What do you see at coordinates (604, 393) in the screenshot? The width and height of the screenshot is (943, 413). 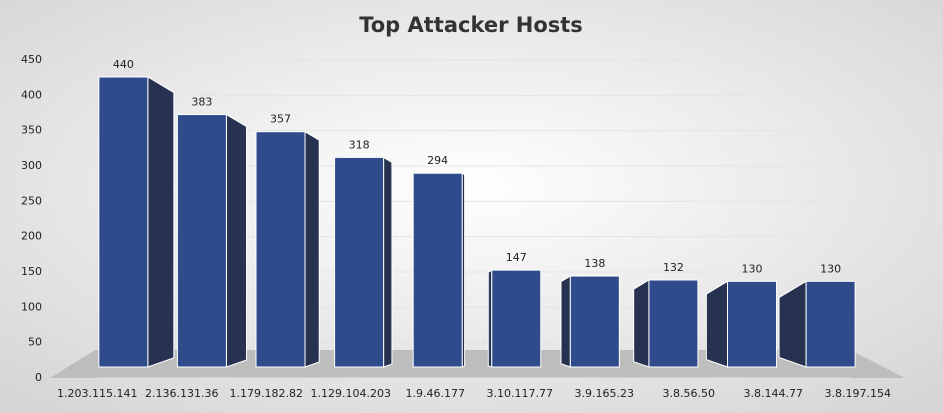 I see `x-tick-label: 3.9.165.23` at bounding box center [604, 393].